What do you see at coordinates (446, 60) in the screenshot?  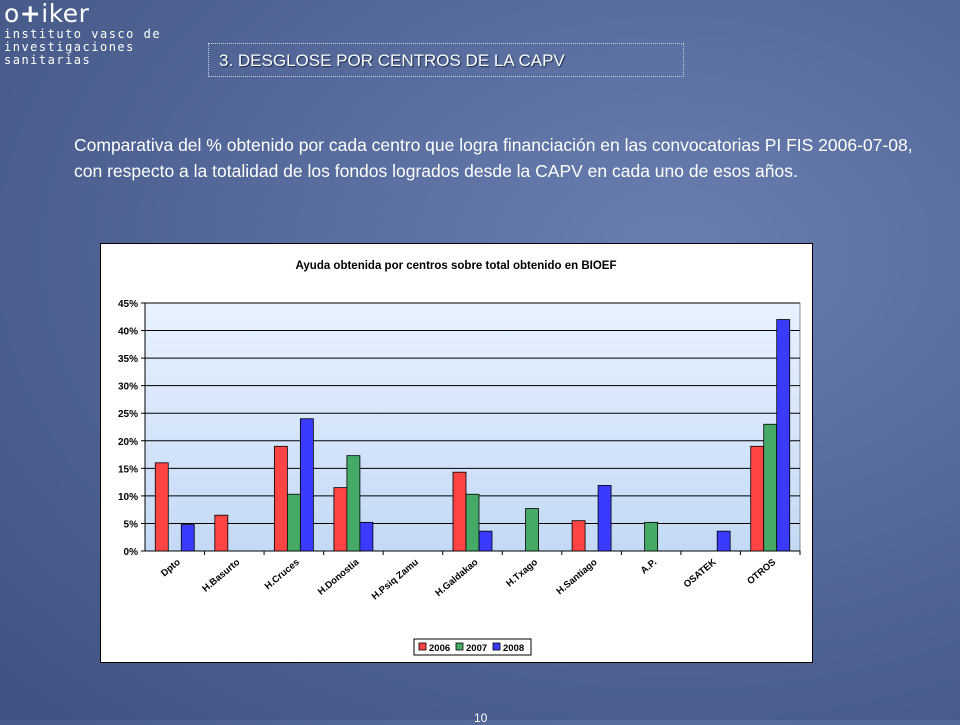 I see `section-title: 3. DESGLOSE POR CENTROS DE LA CAPV` at bounding box center [446, 60].